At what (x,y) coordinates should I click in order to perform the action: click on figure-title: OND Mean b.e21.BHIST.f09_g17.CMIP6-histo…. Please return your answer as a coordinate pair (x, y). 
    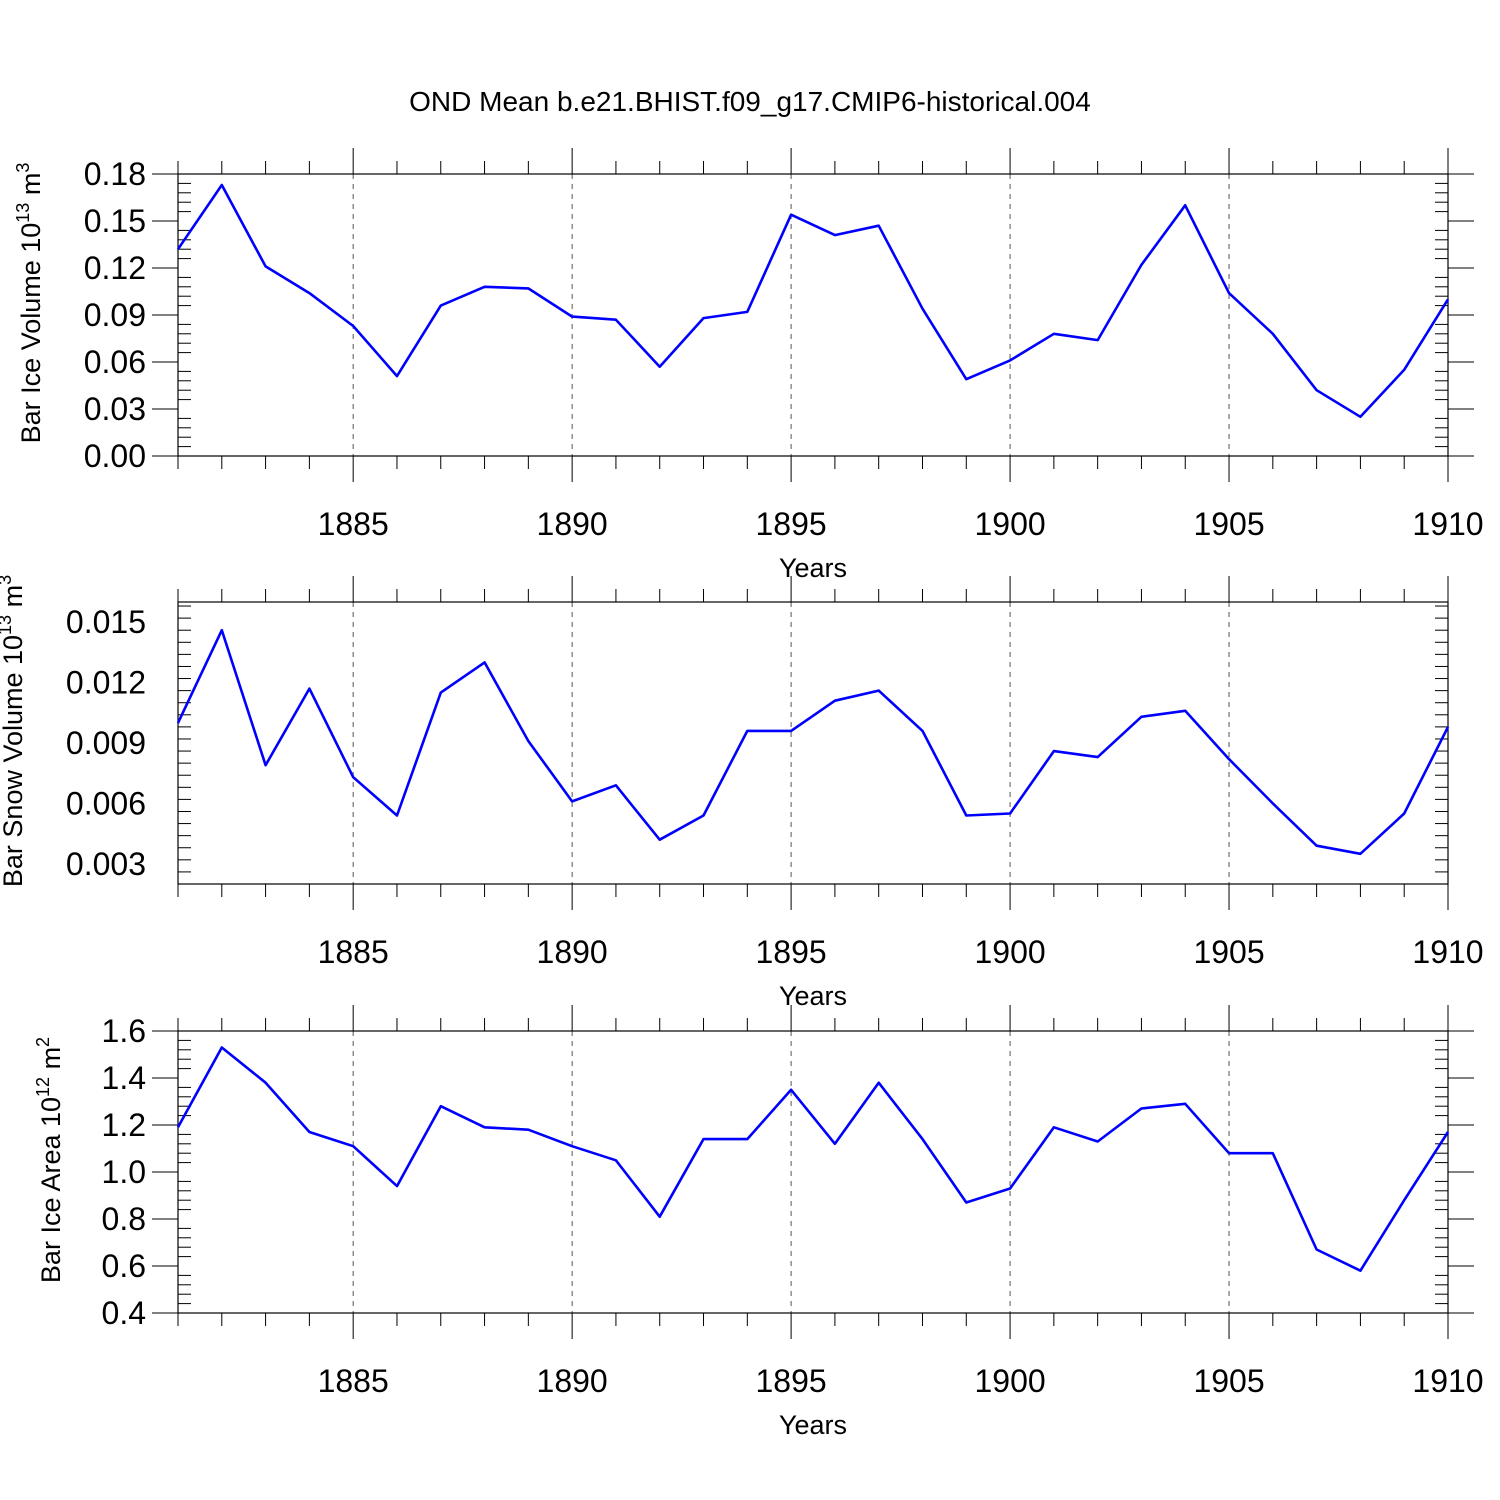
    Looking at the image, I should click on (750, 101).